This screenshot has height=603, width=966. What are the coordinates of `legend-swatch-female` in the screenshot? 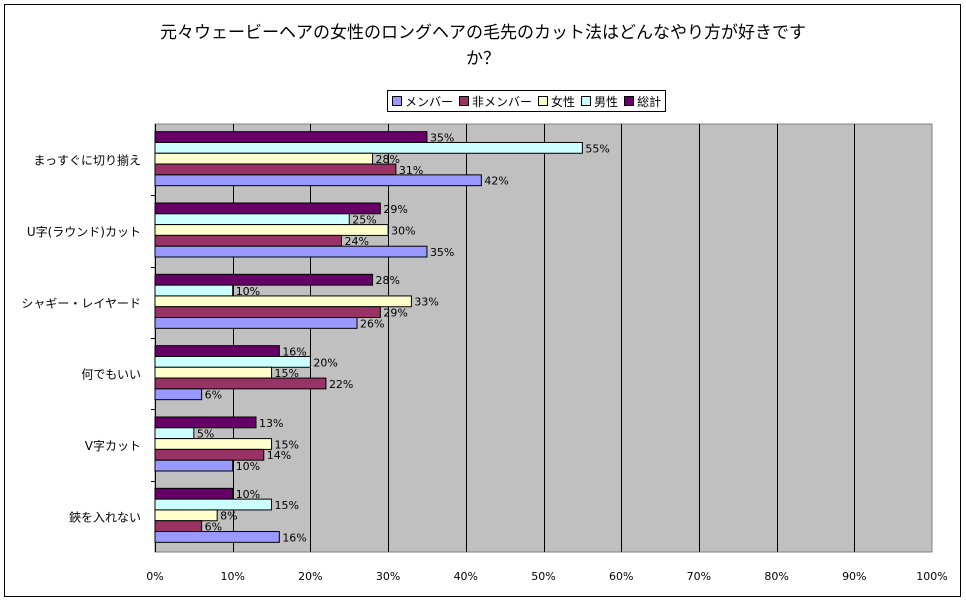 It's located at (543, 101).